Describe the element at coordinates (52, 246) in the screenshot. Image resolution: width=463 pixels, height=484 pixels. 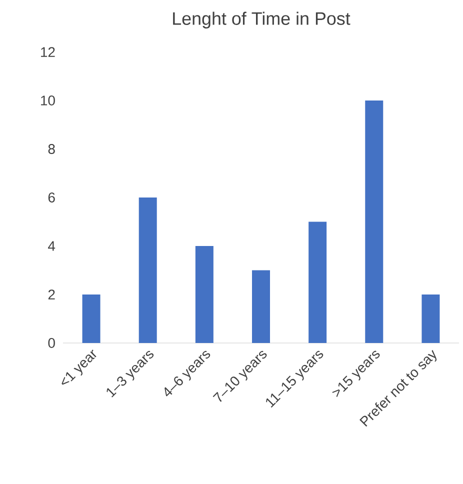
I see `y-tick-label: 4` at that location.